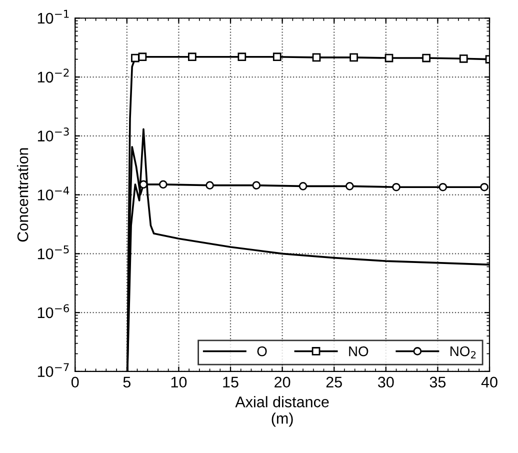 The height and width of the screenshot is (453, 518). What do you see at coordinates (75, 382) in the screenshot?
I see `x-tick-label: 0` at bounding box center [75, 382].